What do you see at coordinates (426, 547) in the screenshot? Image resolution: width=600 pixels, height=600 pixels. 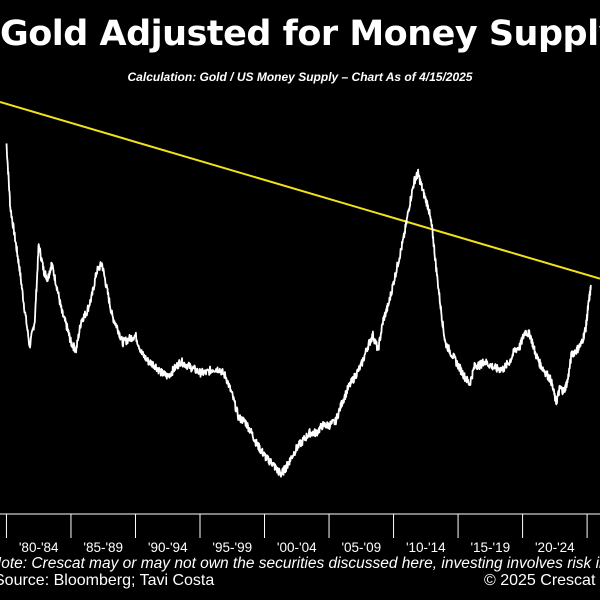 I see `x-tick-label: '10-'14` at bounding box center [426, 547].